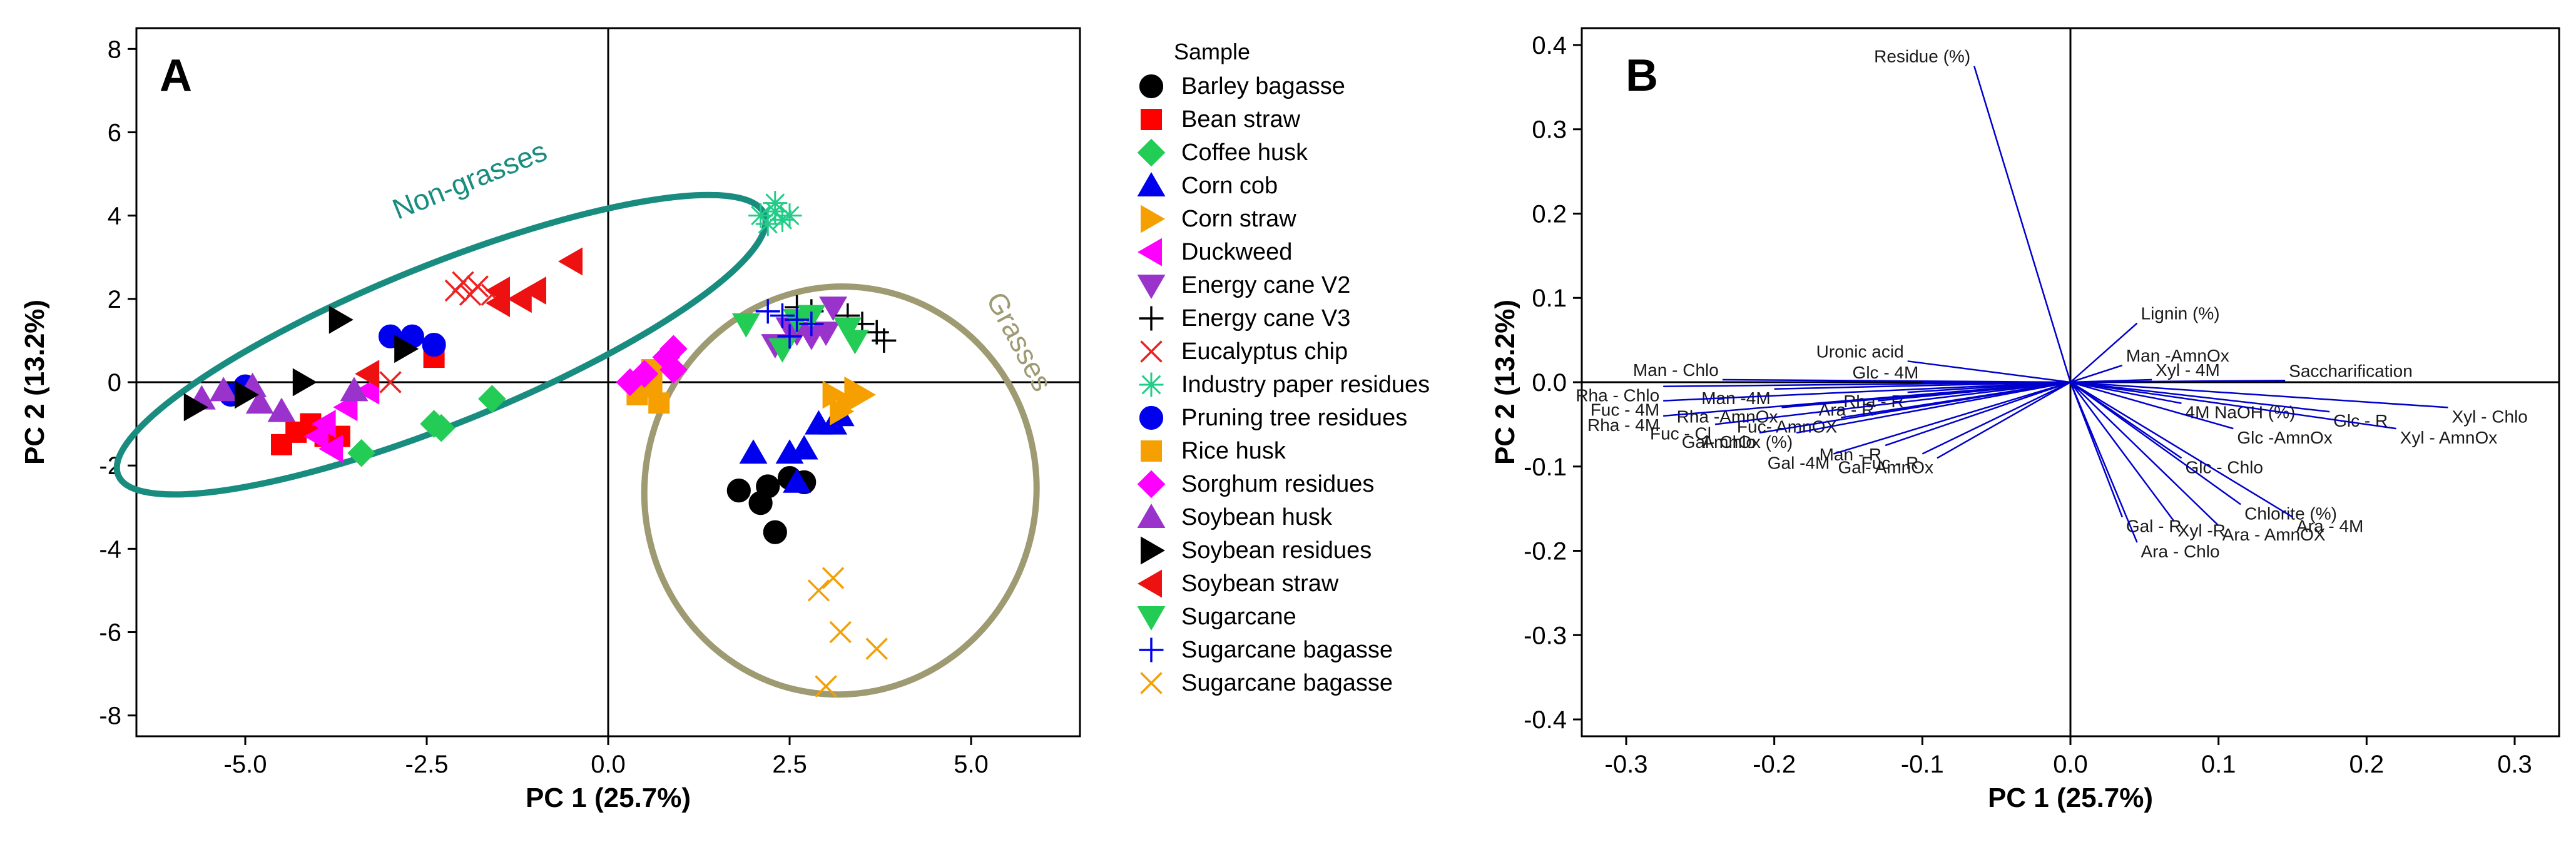 This screenshot has width=2576, height=847. I want to click on panel-b-y-tick-label: 0.2, so click(1549, 214).